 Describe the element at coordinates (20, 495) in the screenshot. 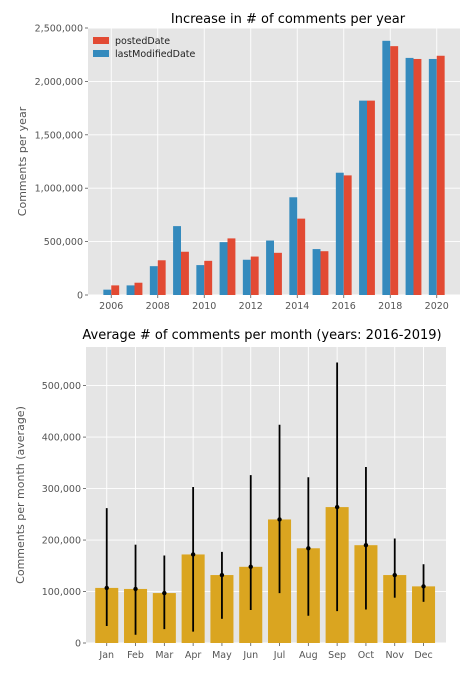

I see `y-axis-label: Comments per month (average)` at that location.